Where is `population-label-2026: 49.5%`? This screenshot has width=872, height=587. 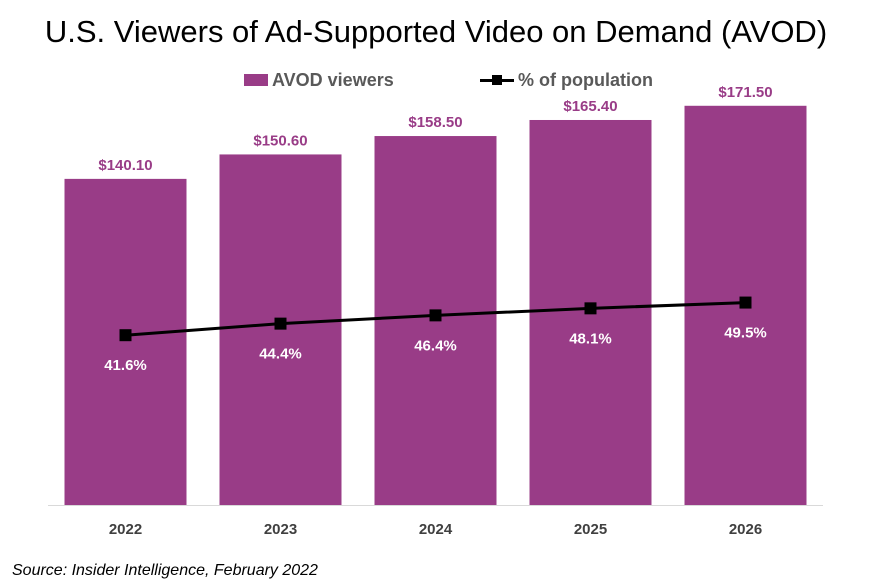
population-label-2026: 49.5% is located at coordinates (745, 333).